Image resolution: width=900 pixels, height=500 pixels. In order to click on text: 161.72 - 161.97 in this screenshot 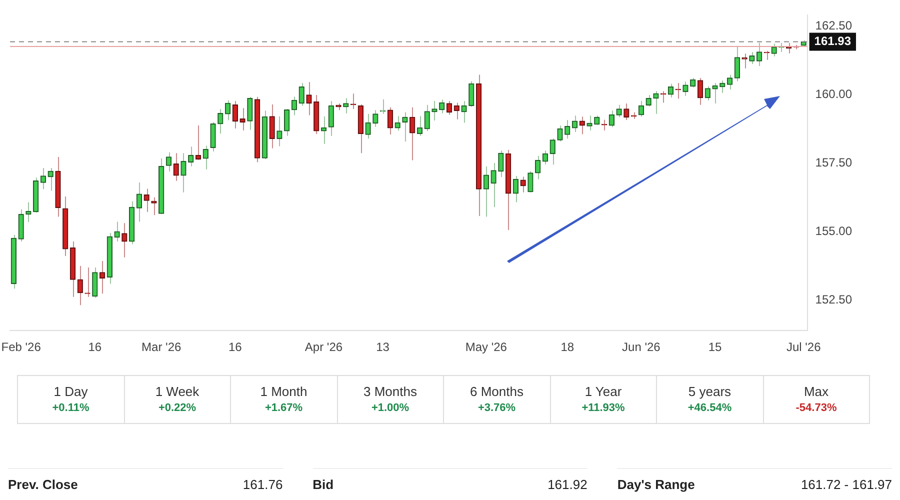, I will do `click(846, 484)`.